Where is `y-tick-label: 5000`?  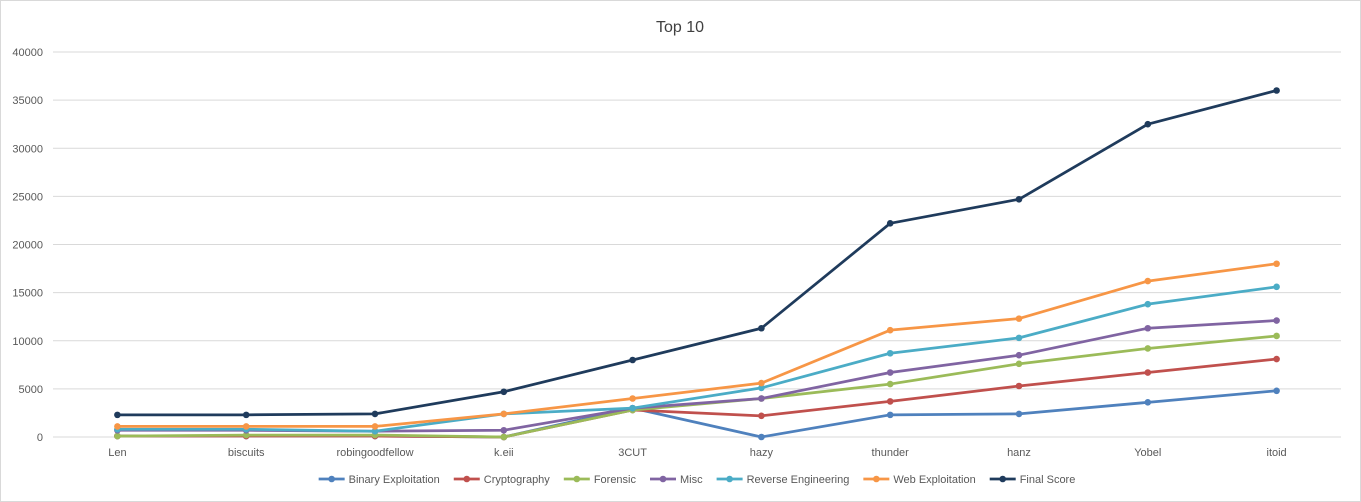
y-tick-label: 5000 is located at coordinates (31, 390).